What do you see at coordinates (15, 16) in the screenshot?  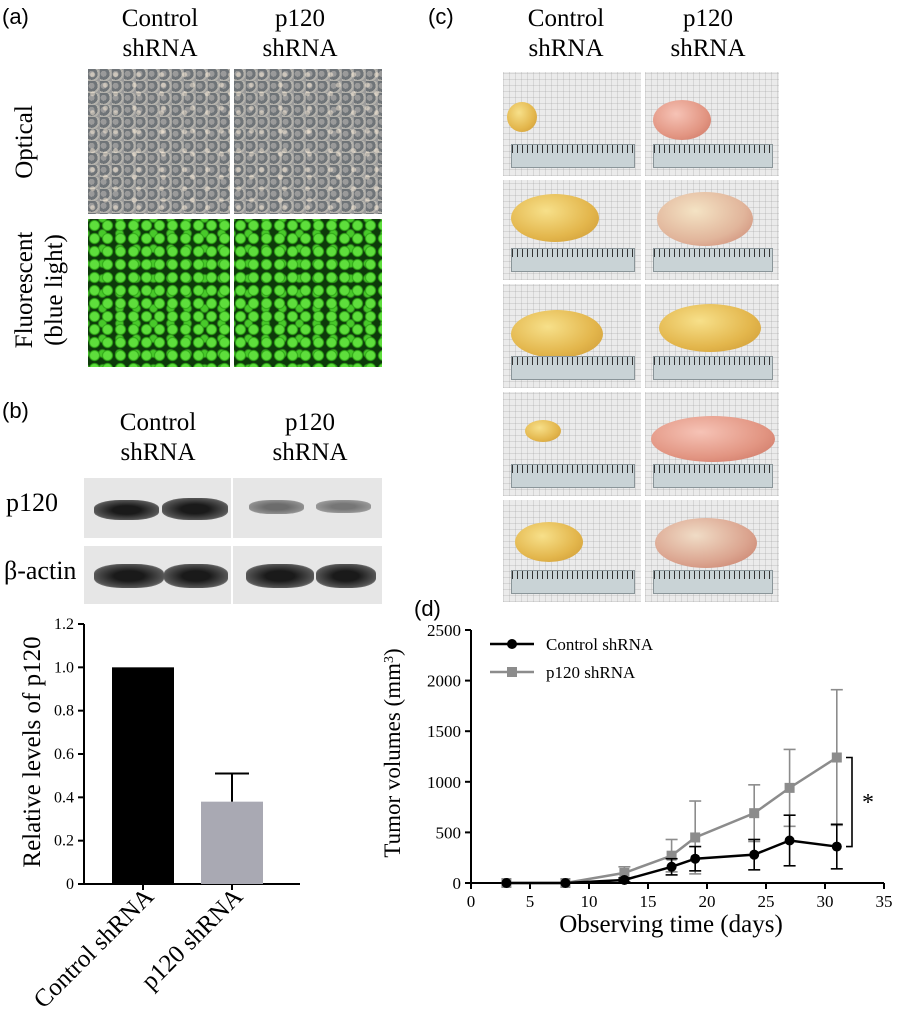 I see `panel-a-label: (a)` at bounding box center [15, 16].